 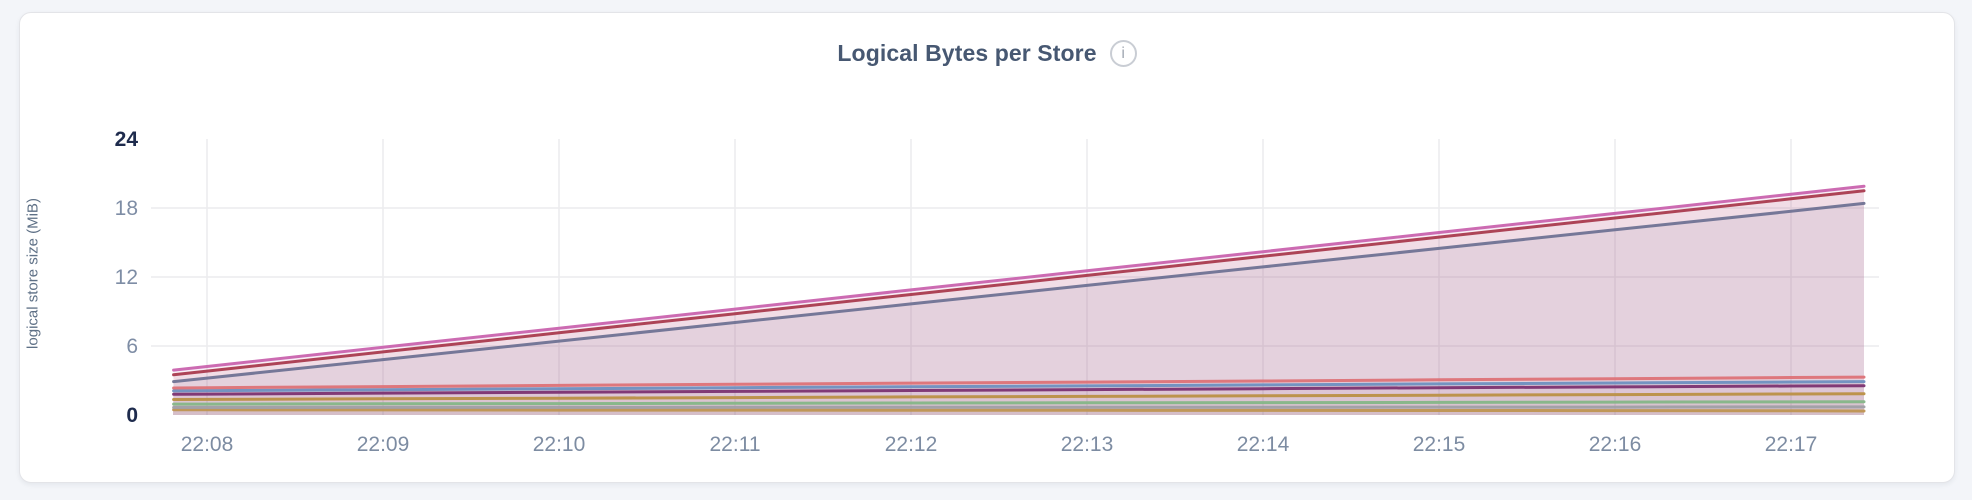 I want to click on y-axis-tick-label: 24, so click(x=127, y=139).